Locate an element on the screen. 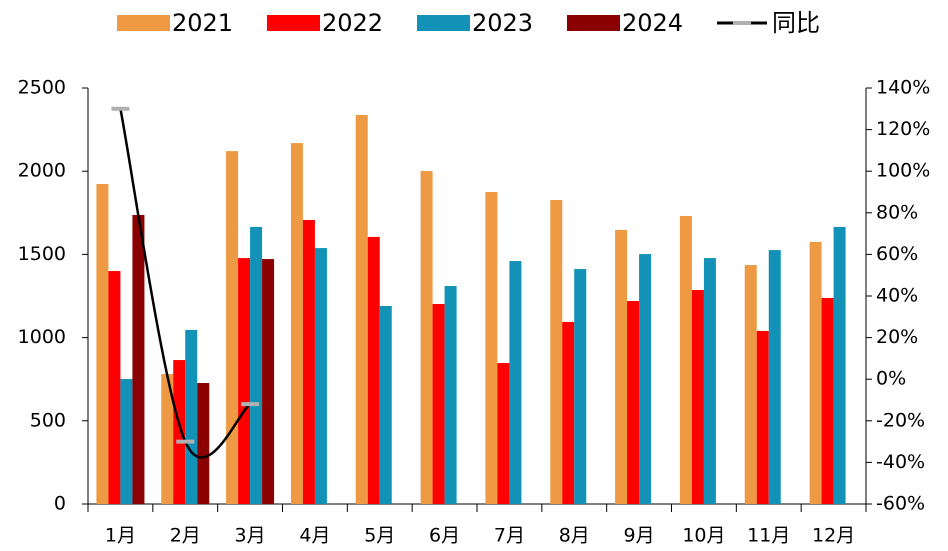 This screenshot has height=551, width=948. y2-tick-label: 80% is located at coordinates (897, 212).